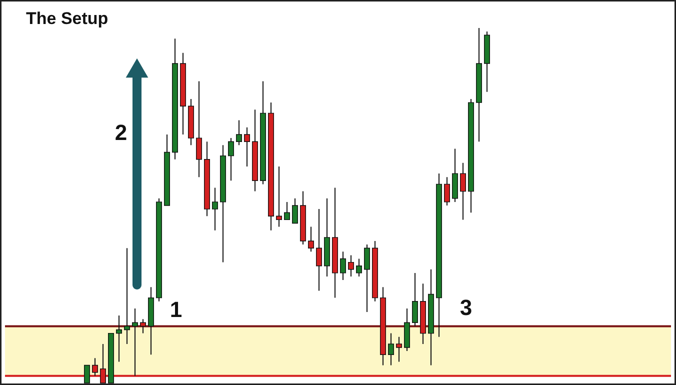 The image size is (676, 385). What do you see at coordinates (466, 307) in the screenshot?
I see `annotation: 3` at bounding box center [466, 307].